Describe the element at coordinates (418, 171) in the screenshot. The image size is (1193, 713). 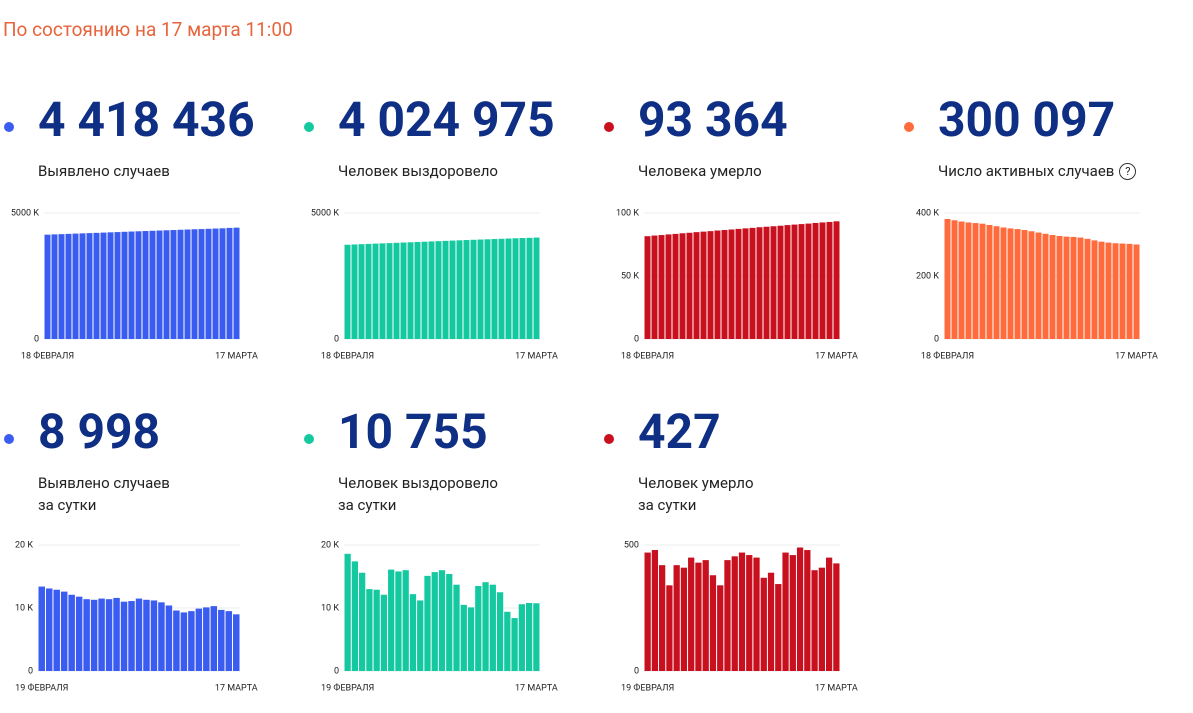
I see `stat-label: Человек выздоровело` at that location.